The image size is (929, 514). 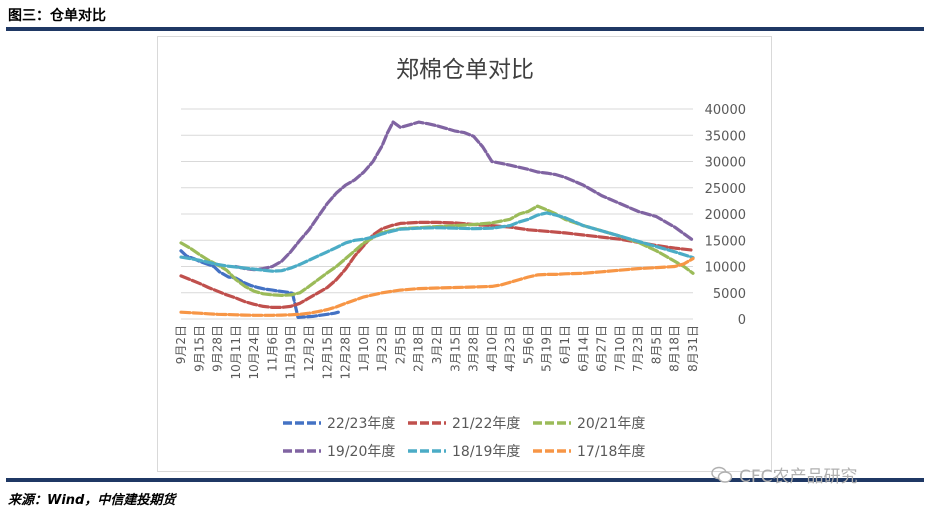 What do you see at coordinates (236, 352) in the screenshot?
I see `x-tick-label: 10月11日` at bounding box center [236, 352].